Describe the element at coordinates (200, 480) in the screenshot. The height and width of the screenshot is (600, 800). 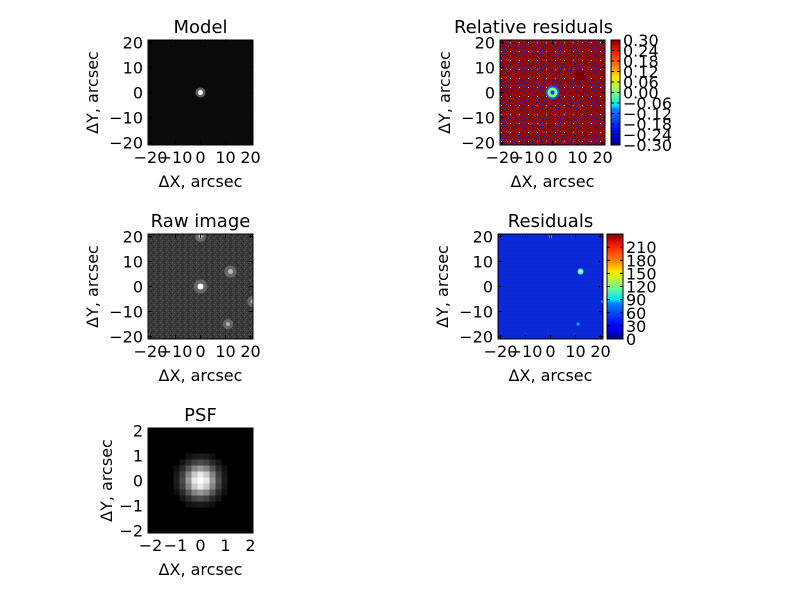
I see `psf-image` at that location.